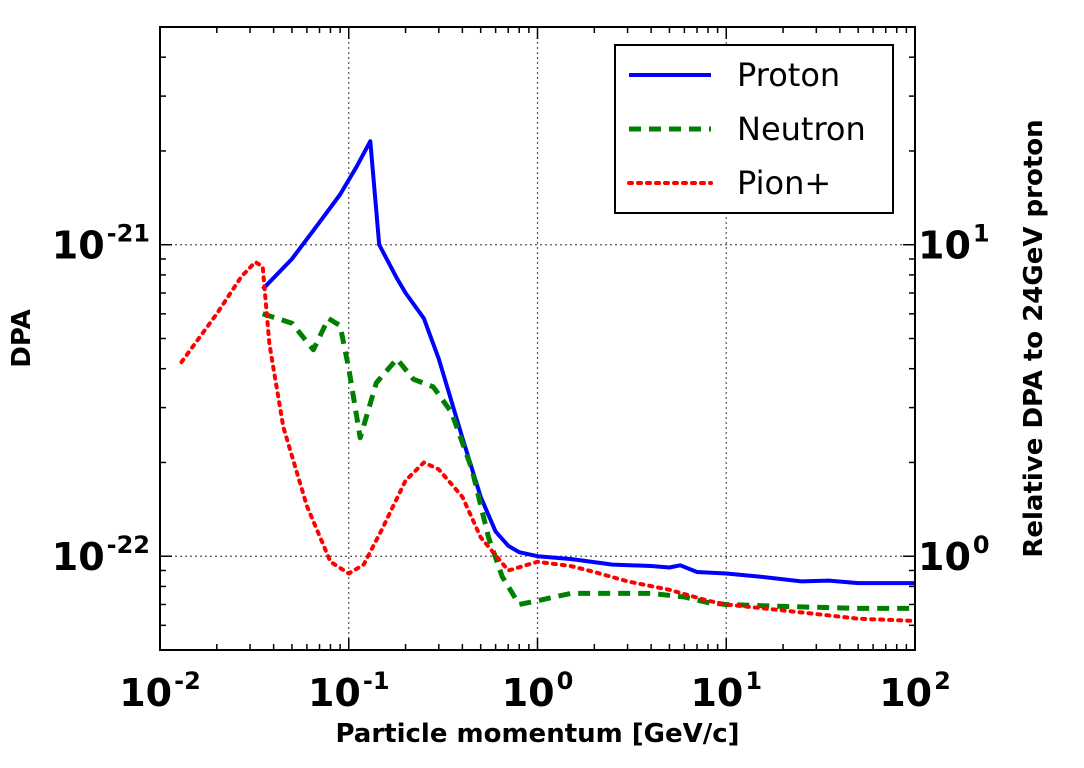  Describe the element at coordinates (753, 681) in the screenshot. I see `x-tick-label-exp: 1` at that location.